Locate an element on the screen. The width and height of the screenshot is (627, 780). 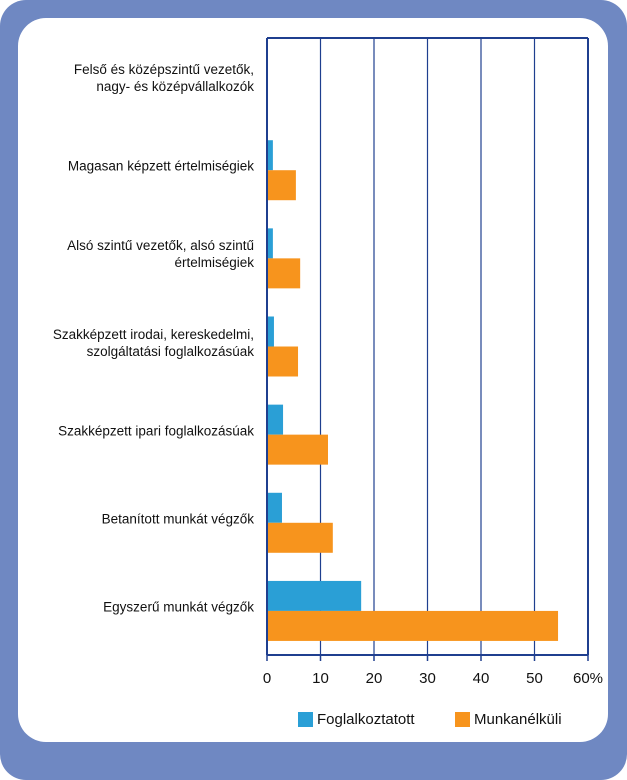
legend-label: Foglalkoztatott is located at coordinates (366, 719).